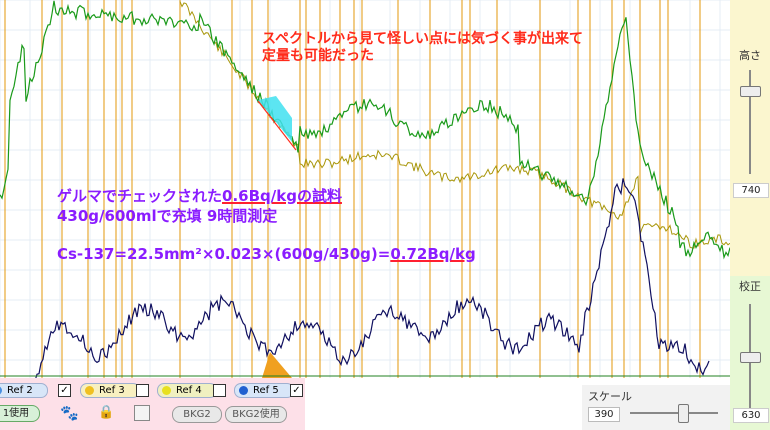 This screenshot has width=770, height=430. I want to click on ref-row: Ref 2 ✓ Ref 3 Ref 4 Ref 5 ✓, so click(152, 389).